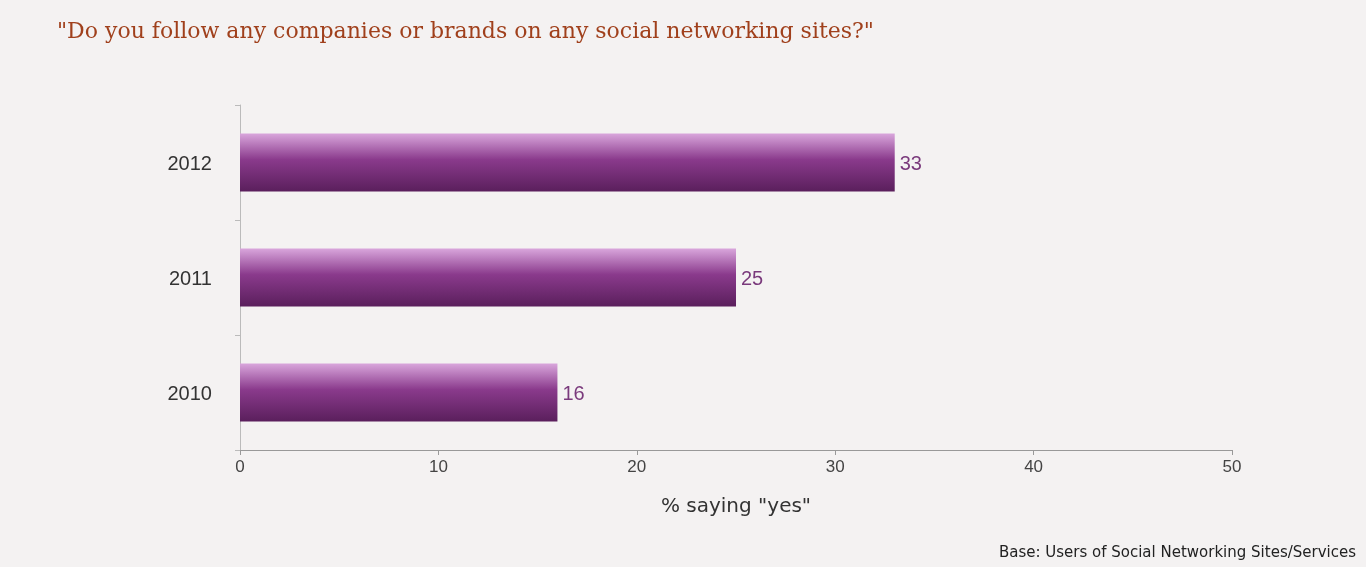 The image size is (1366, 567). I want to click on x-tick-label: 10, so click(438, 466).